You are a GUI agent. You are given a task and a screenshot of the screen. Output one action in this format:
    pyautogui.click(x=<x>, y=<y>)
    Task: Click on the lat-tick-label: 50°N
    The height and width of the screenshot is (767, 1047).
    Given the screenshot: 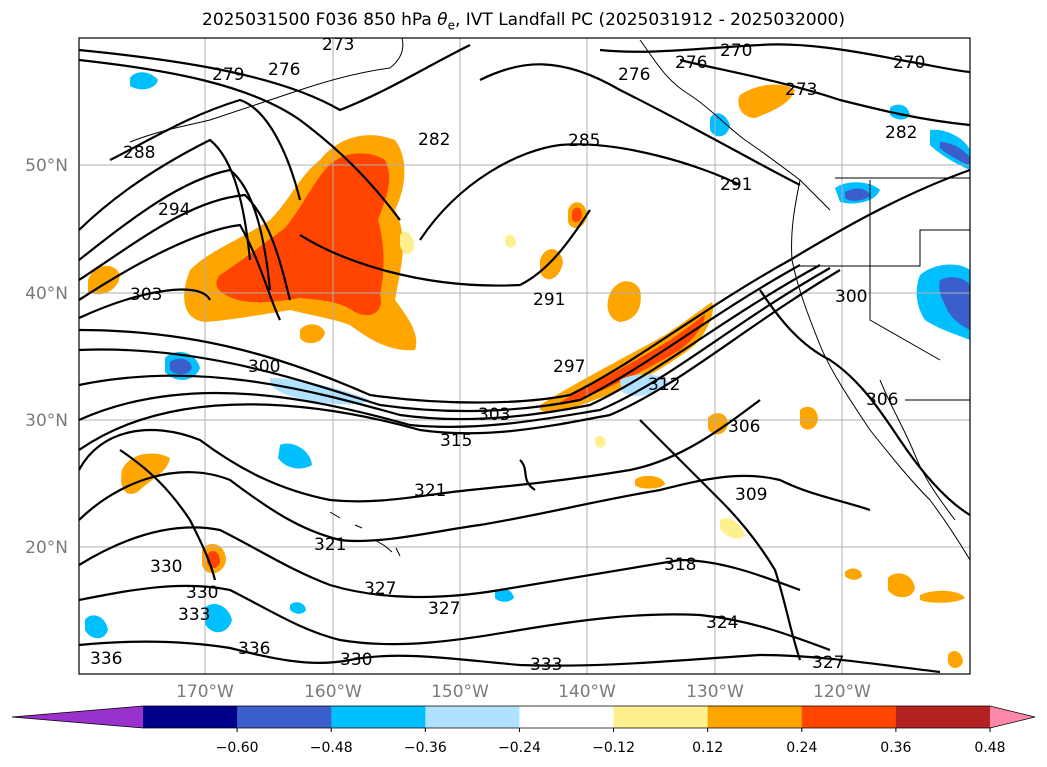 What is the action you would take?
    pyautogui.click(x=46, y=166)
    